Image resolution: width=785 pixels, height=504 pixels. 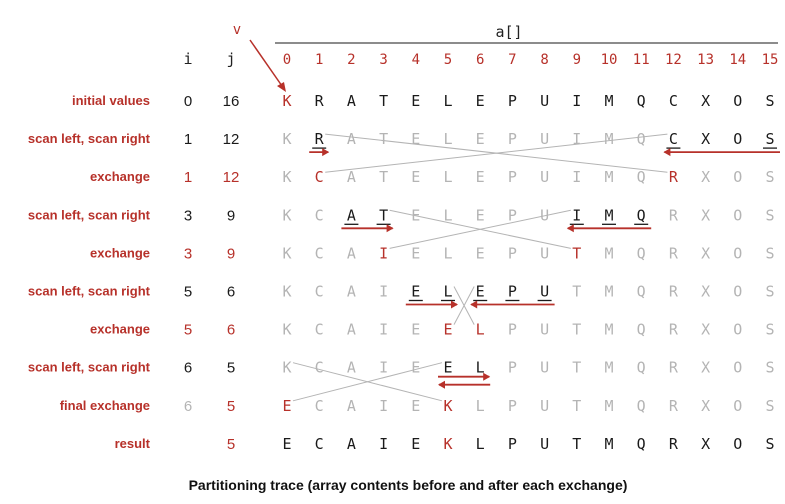 What do you see at coordinates (402, 139) in the screenshot?
I see `trace-row: scan left, scan right 1 12 K R A T E L E P U I M Q C X O S` at bounding box center [402, 139].